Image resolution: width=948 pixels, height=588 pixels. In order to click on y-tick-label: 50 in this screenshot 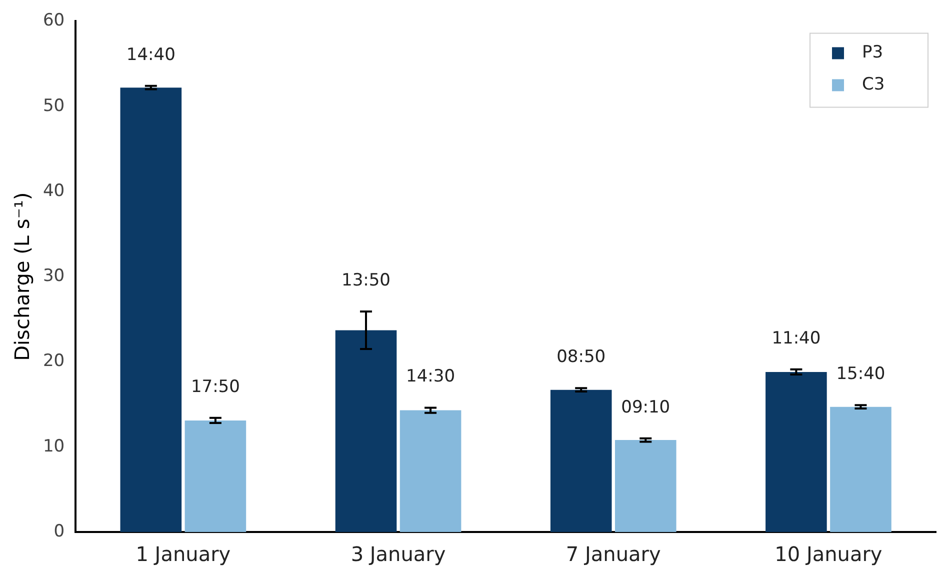, I will do `click(53, 106)`.